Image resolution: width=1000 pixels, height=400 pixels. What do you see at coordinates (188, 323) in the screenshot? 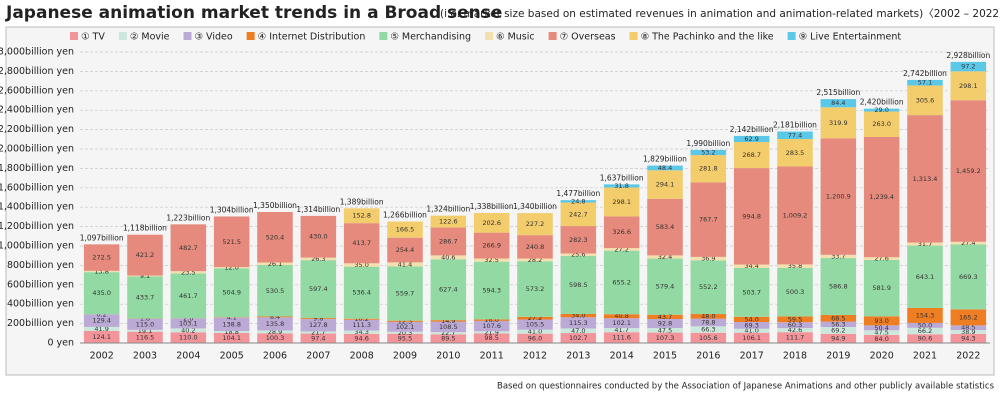
I see `segment-label: 103.1` at bounding box center [188, 323].